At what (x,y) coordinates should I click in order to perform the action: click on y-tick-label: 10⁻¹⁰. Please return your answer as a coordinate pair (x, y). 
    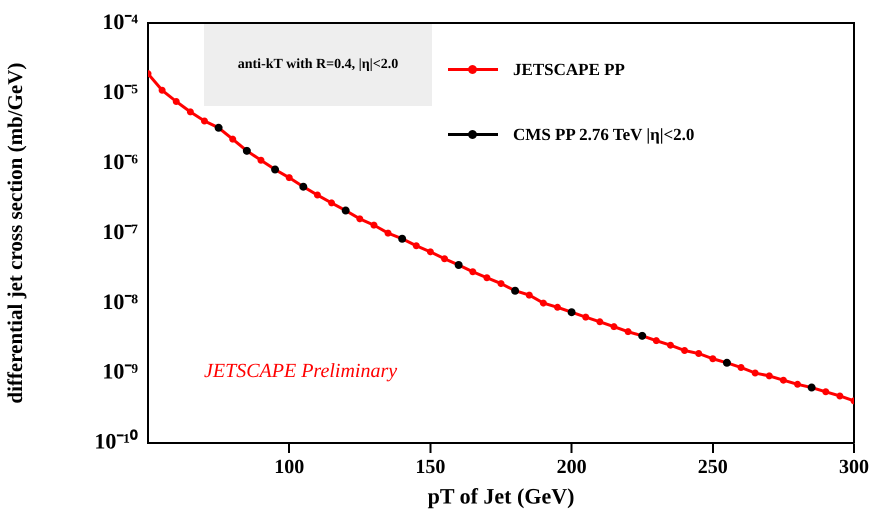
    Looking at the image, I should click on (116, 441).